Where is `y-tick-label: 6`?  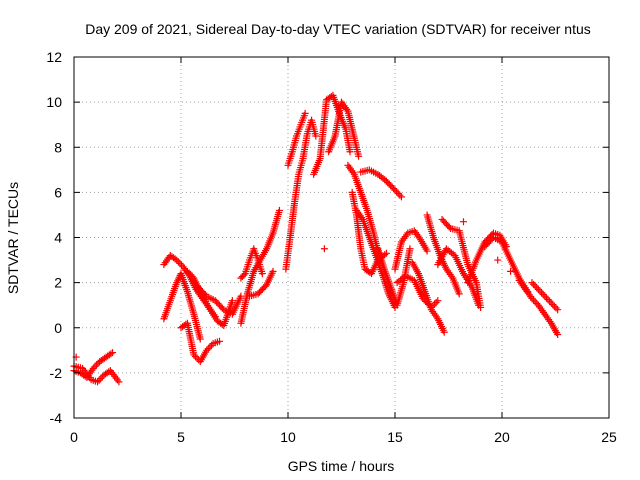
y-tick-label: 6 is located at coordinates (58, 192).